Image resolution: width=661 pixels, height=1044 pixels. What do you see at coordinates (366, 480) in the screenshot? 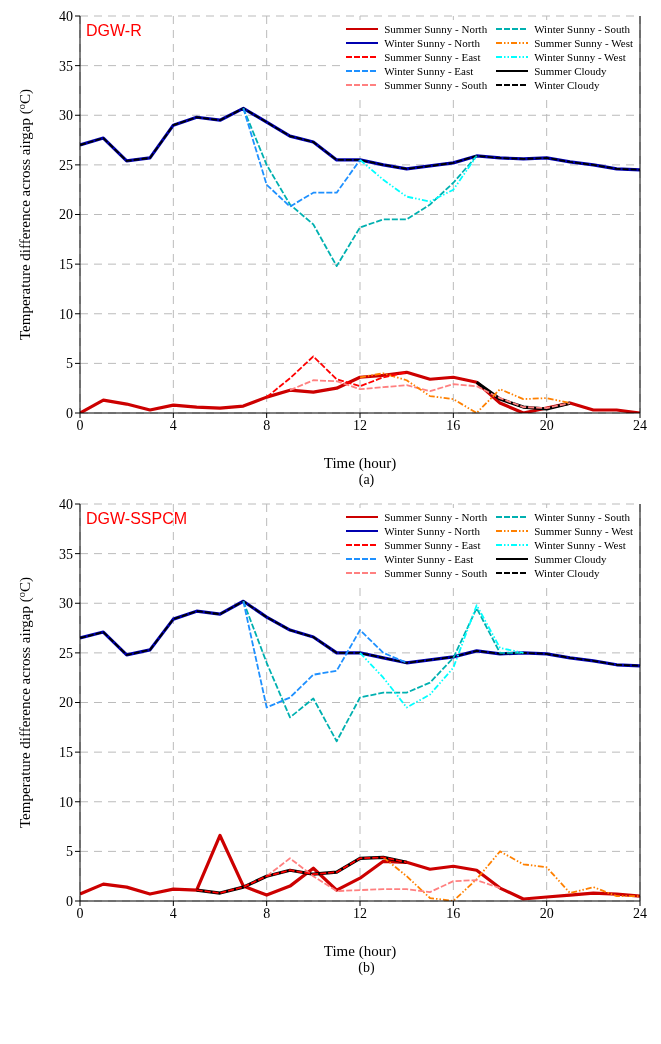
I see `text: (a)` at bounding box center [366, 480].